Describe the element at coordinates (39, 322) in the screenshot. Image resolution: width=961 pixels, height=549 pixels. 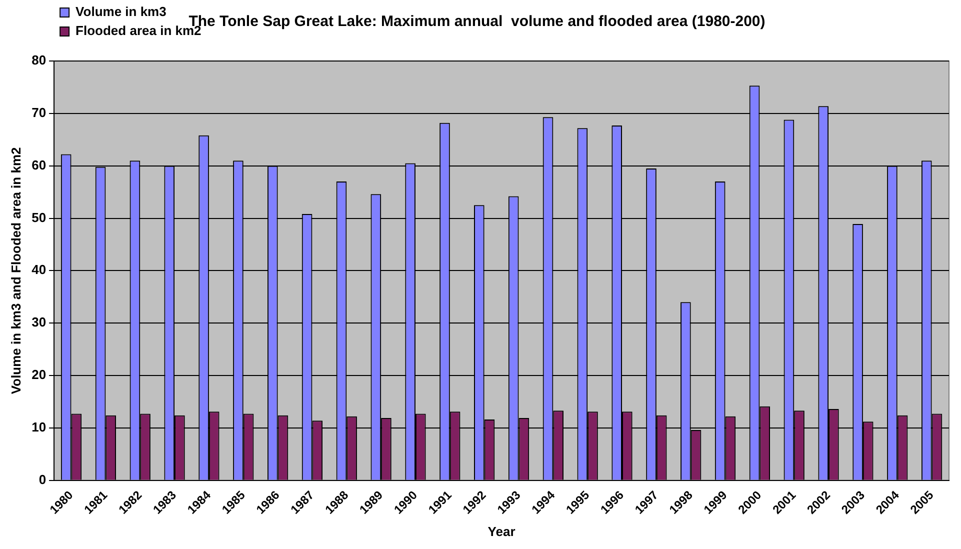
I see `y-tick-label: 30` at that location.